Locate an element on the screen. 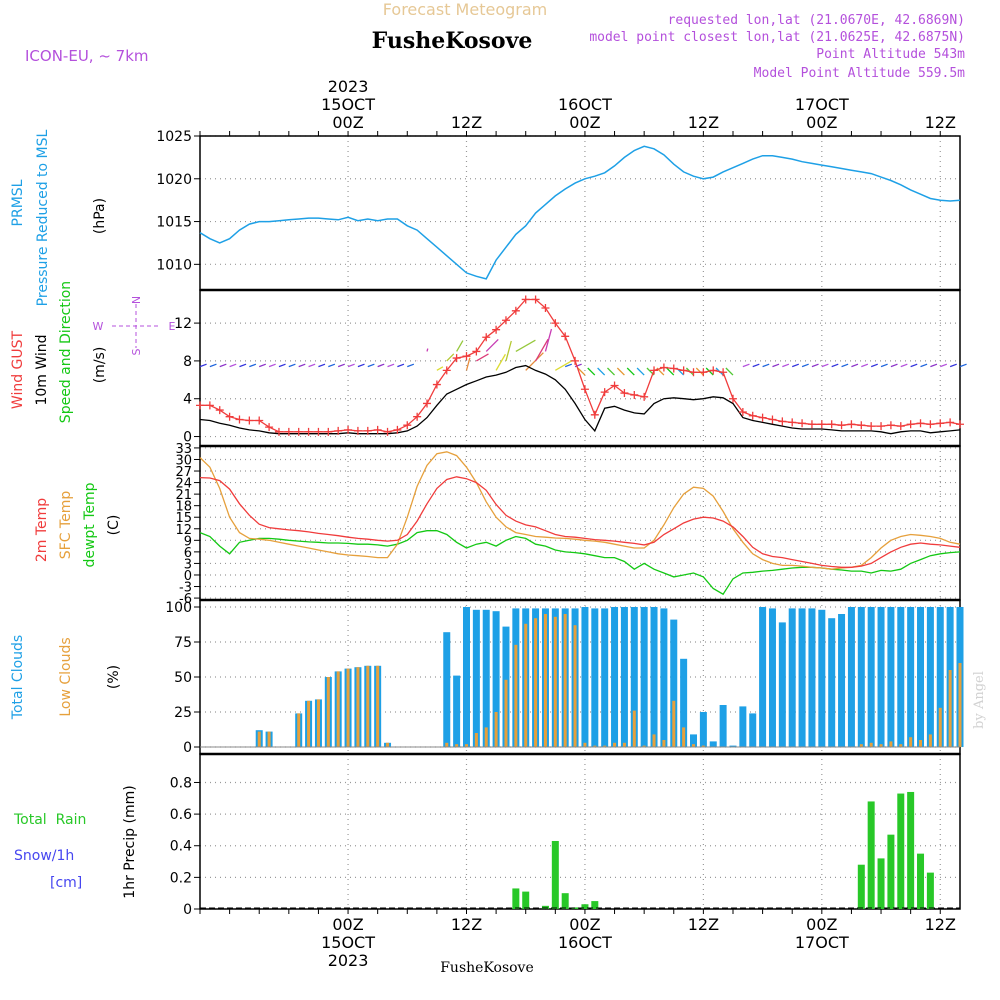  pressure-ytick-label: 1025 is located at coordinates (174, 137).